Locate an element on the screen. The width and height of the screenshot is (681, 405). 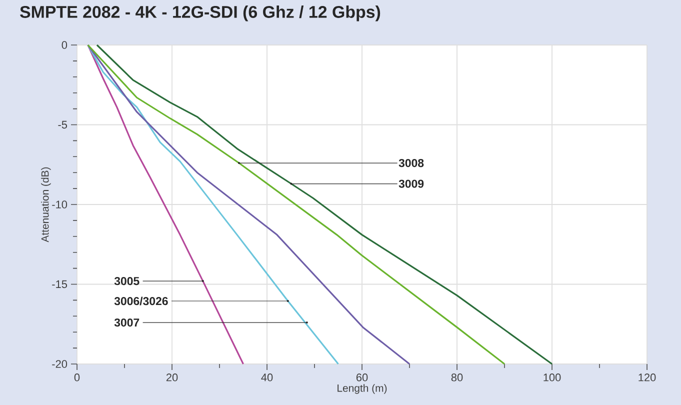
annotation: 3005 is located at coordinates (127, 281).